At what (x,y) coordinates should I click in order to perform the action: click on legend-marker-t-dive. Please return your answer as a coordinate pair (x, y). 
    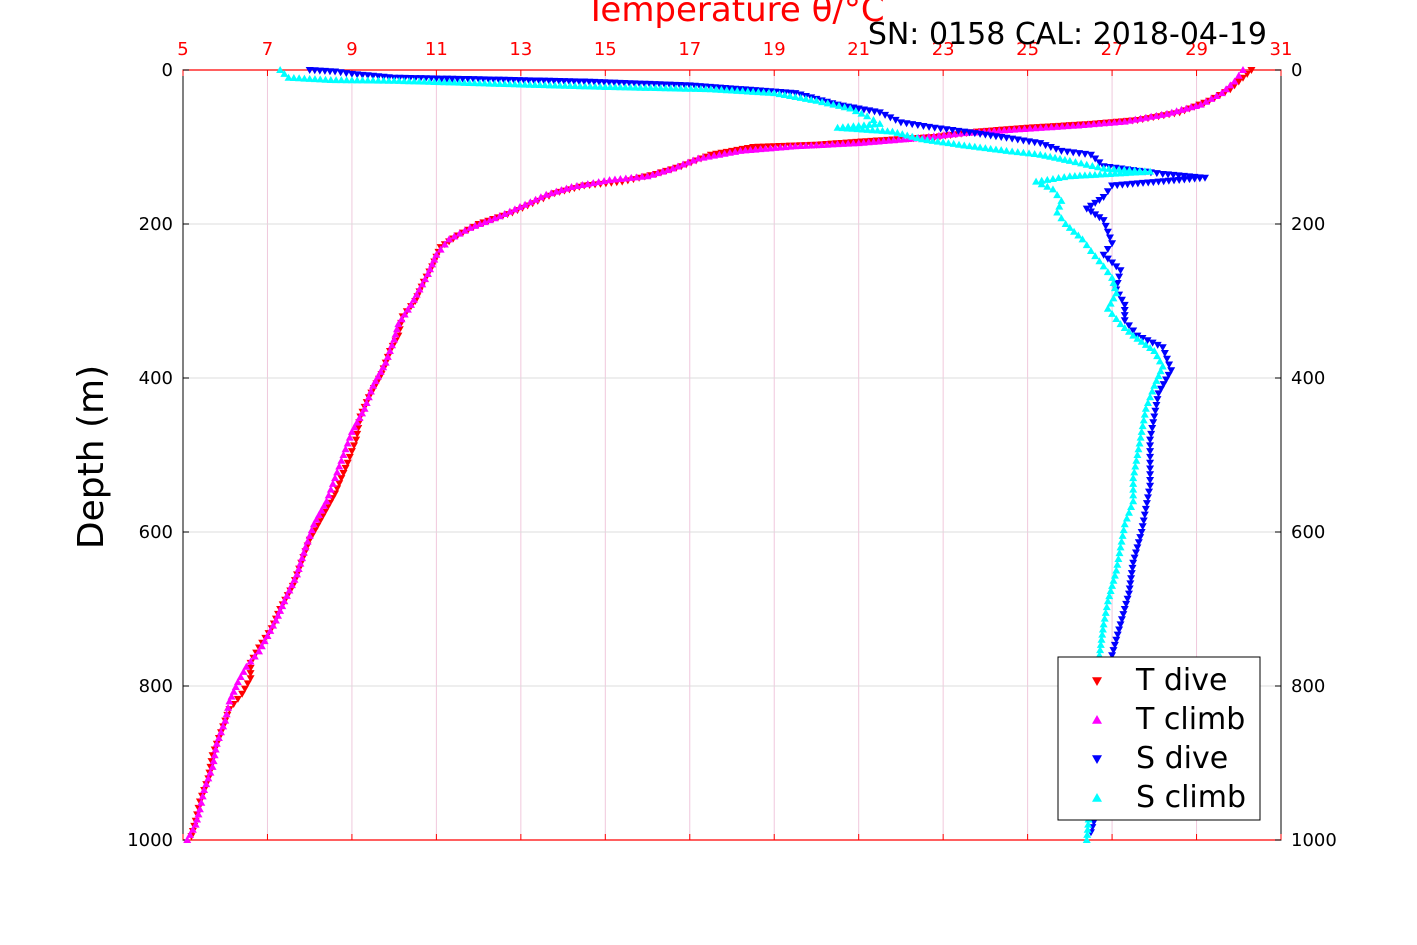
    Looking at the image, I should click on (1097, 681).